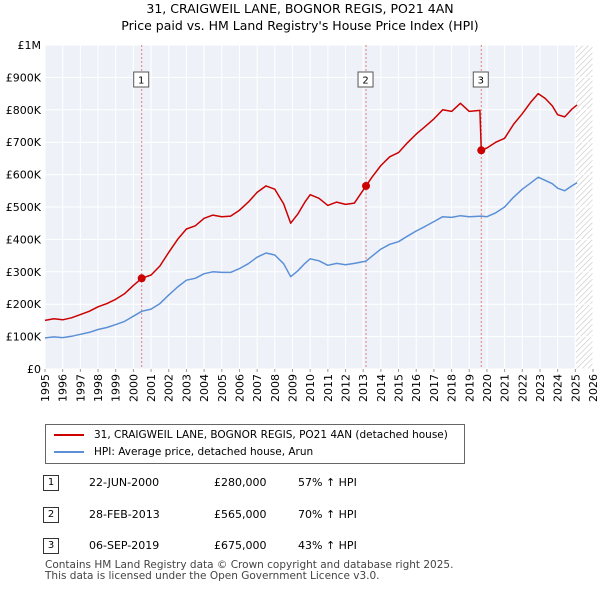  Describe the element at coordinates (257, 388) in the screenshot. I see `x-tick-label: 2007` at that location.